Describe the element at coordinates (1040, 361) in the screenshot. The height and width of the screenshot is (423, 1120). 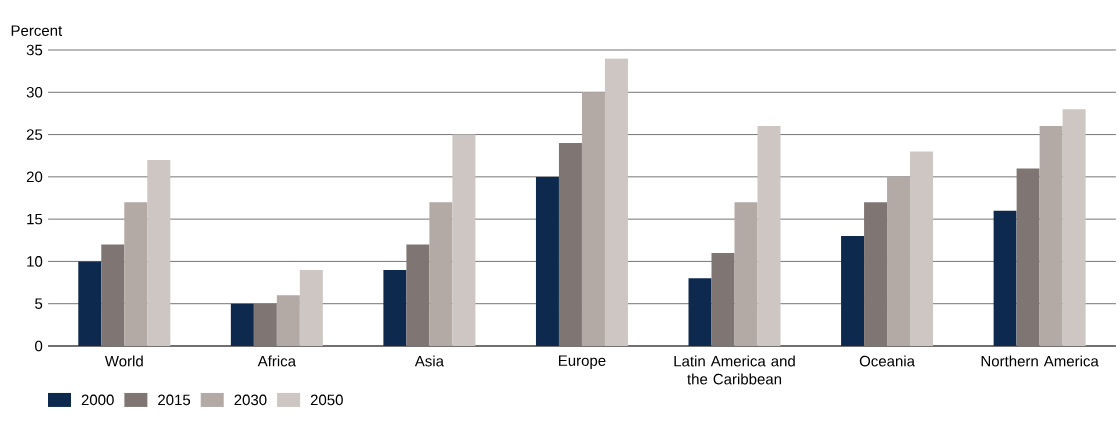
I see `x-tick-label: Northern America` at that location.